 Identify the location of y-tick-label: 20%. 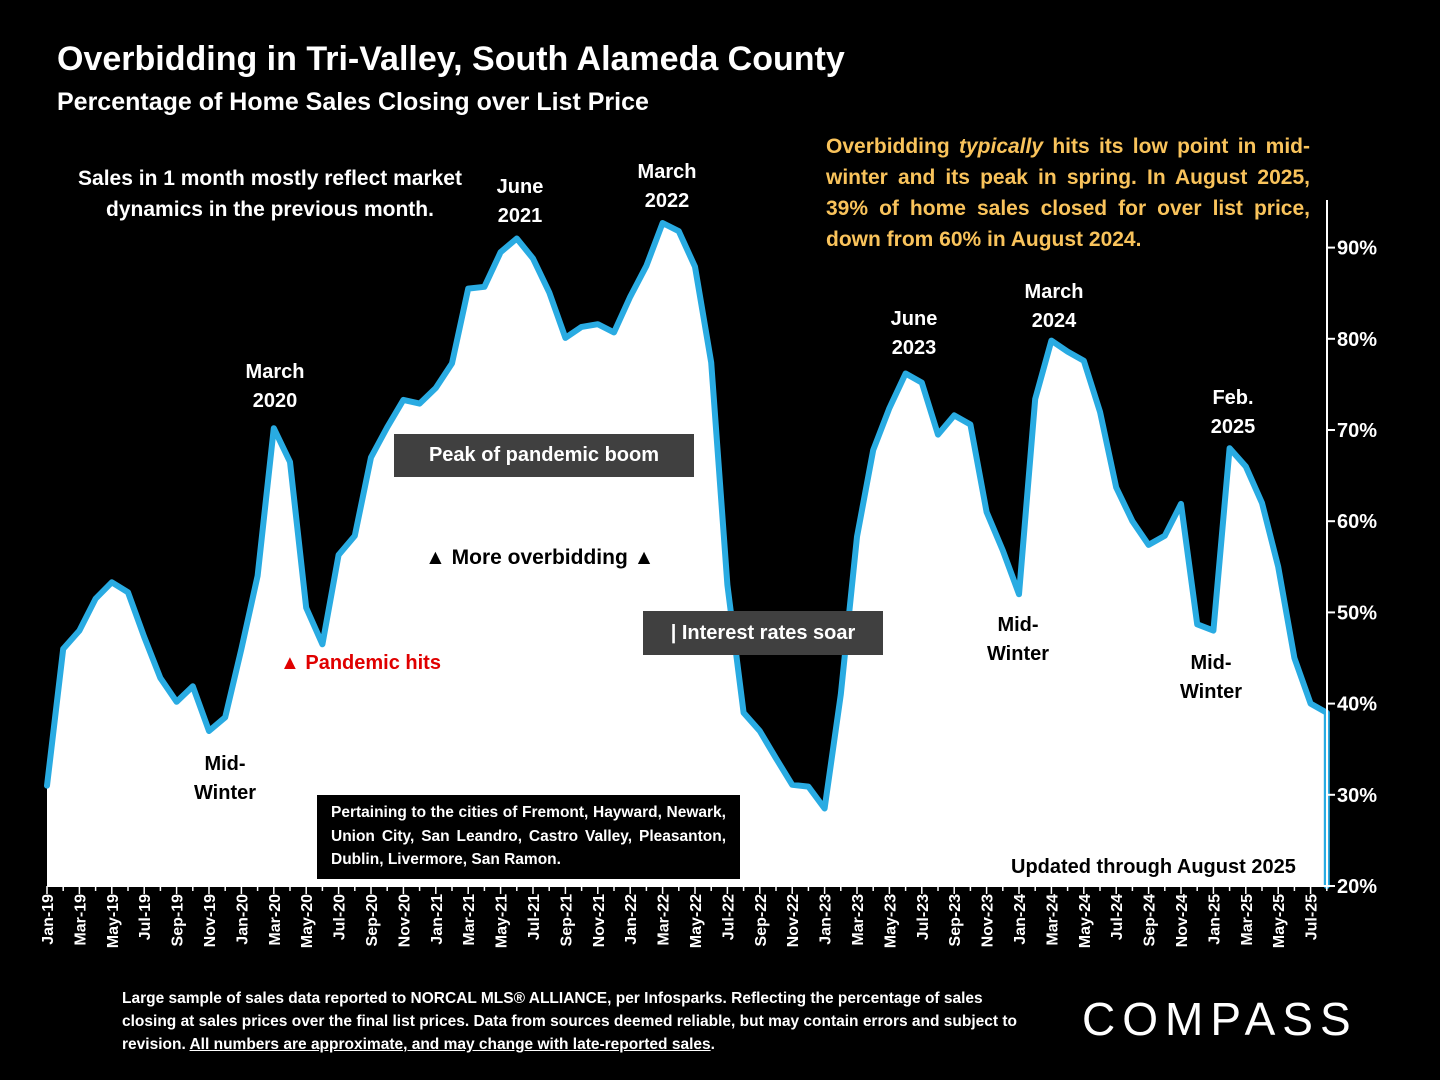
(1357, 887).